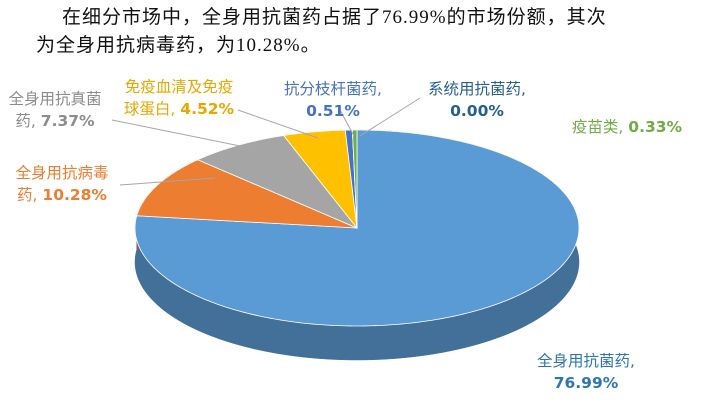 Image resolution: width=720 pixels, height=405 pixels. What do you see at coordinates (333, 111) in the screenshot?
I see `label-value: 0.51%` at bounding box center [333, 111].